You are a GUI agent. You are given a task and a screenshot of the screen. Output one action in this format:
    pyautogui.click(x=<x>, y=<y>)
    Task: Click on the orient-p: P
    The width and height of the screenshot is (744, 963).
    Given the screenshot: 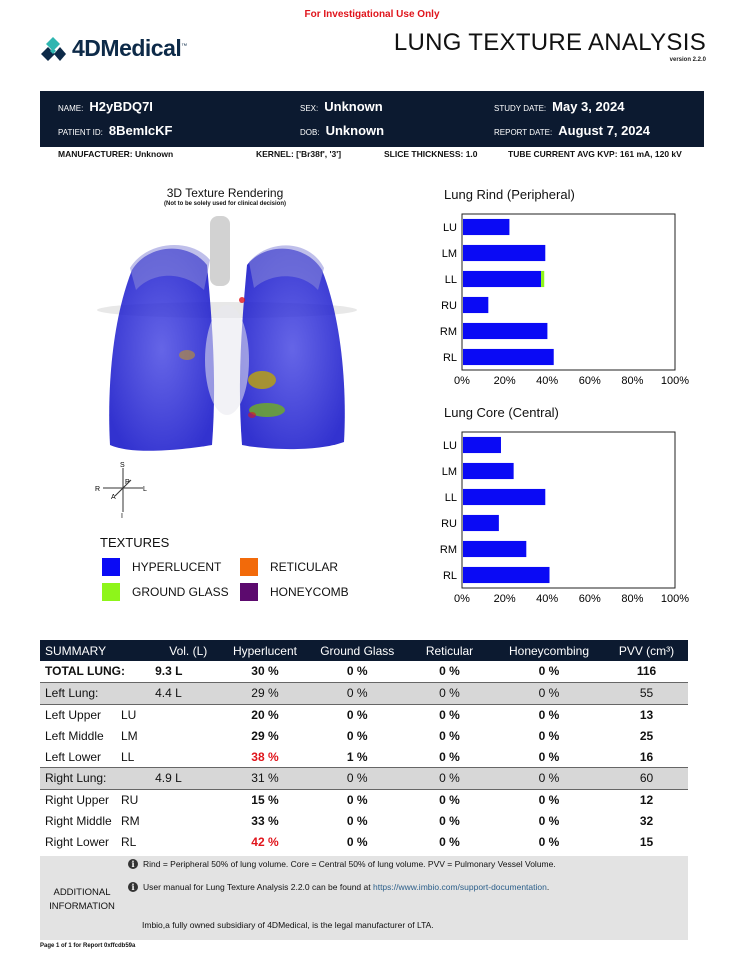 What is the action you would take?
    pyautogui.click(x=127, y=482)
    